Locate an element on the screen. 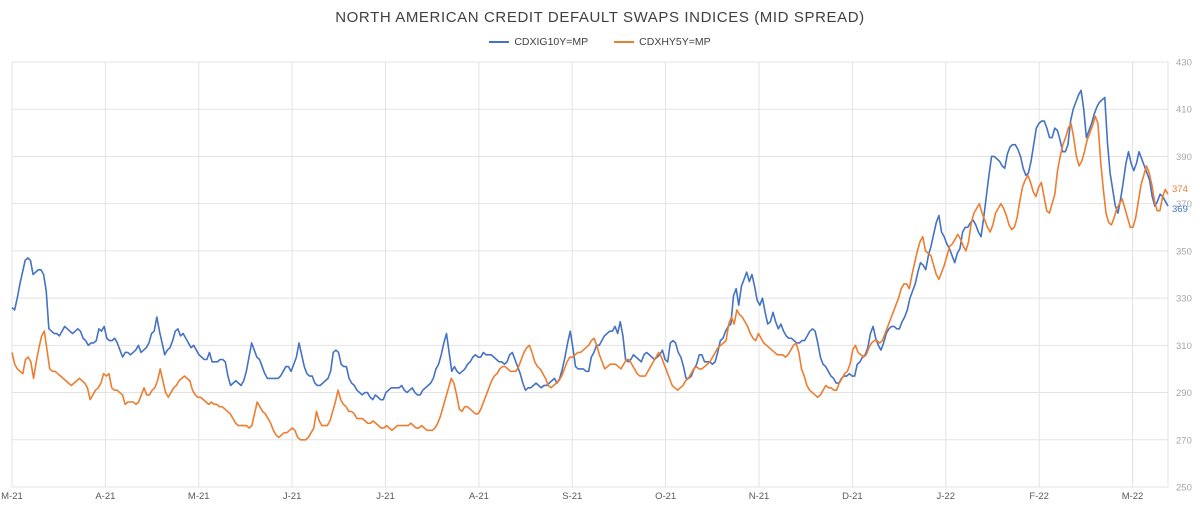 The image size is (1200, 509). y-tick-label: 310 is located at coordinates (1184, 346).